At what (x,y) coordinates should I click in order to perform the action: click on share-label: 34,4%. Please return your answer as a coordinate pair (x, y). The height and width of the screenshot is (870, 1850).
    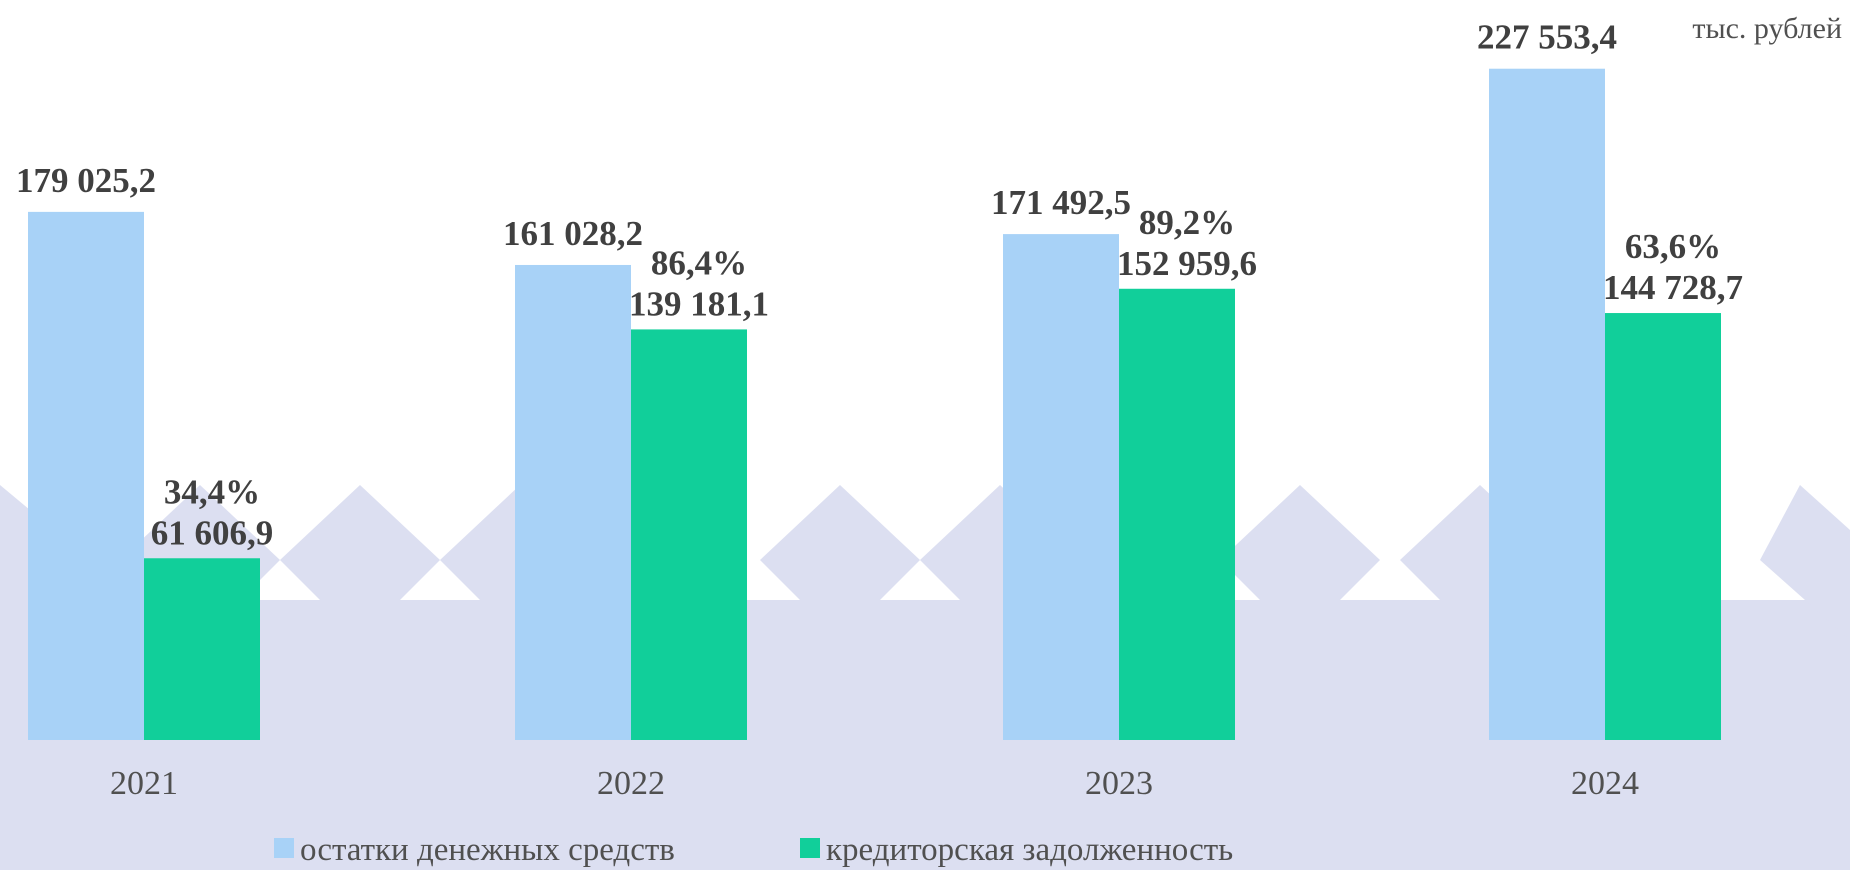
    Looking at the image, I should click on (212, 491).